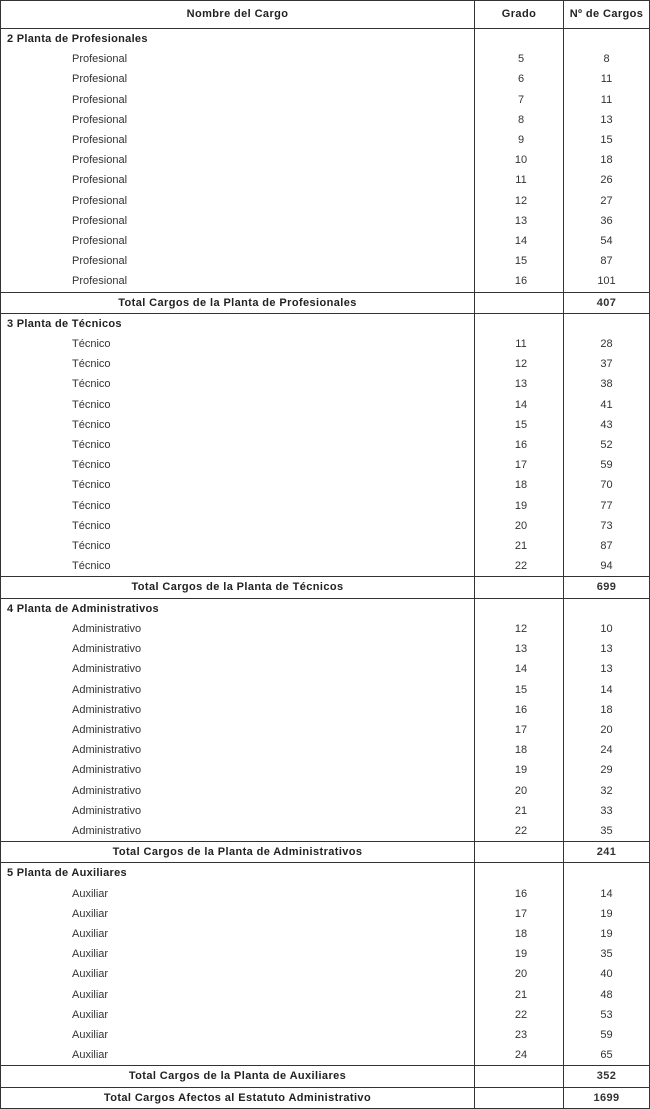 This screenshot has height=1109, width=650. Describe the element at coordinates (519, 404) in the screenshot. I see `grado-cell: 14` at that location.